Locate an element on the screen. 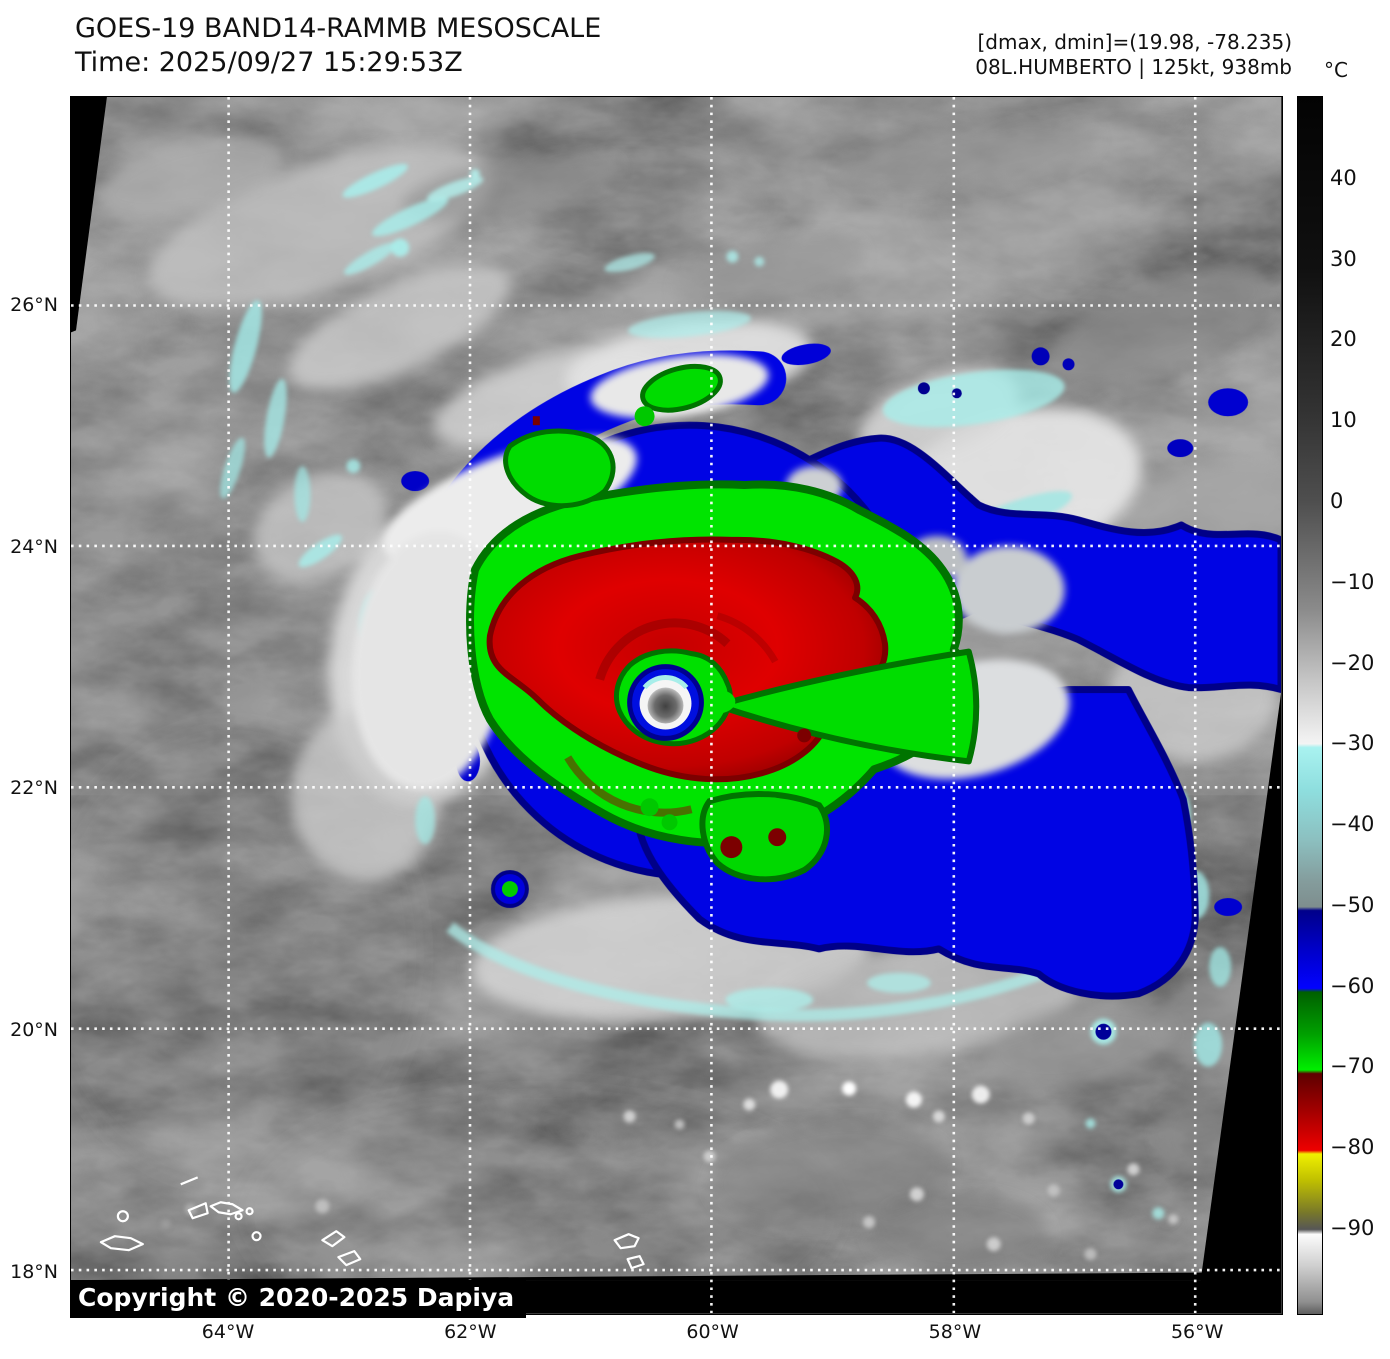 The height and width of the screenshot is (1359, 1390). colorbar-tick-label: 40 is located at coordinates (1343, 177).